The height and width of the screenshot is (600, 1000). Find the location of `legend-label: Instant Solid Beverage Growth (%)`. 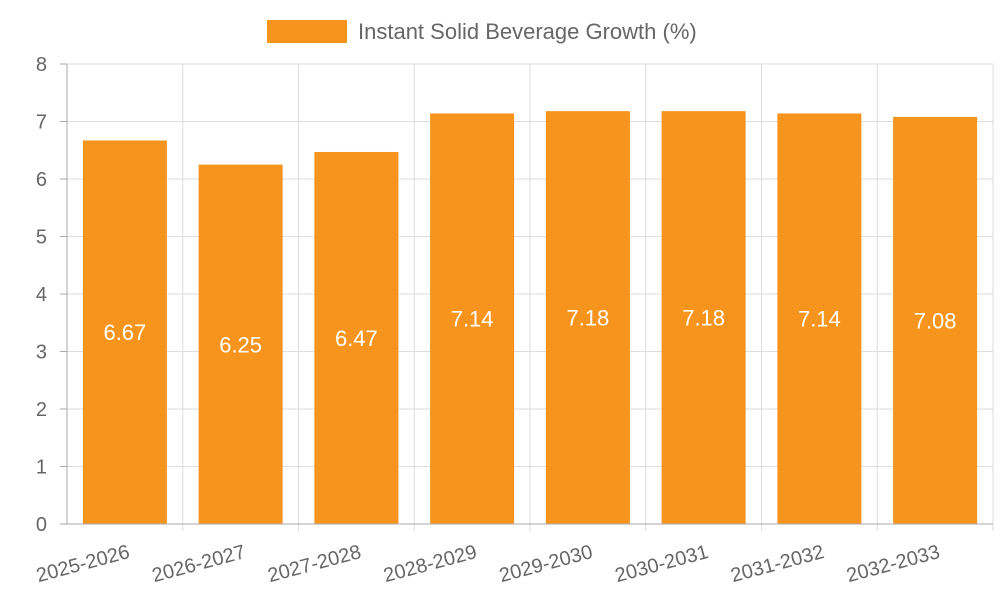

legend-label: Instant Solid Beverage Growth (%) is located at coordinates (527, 31).